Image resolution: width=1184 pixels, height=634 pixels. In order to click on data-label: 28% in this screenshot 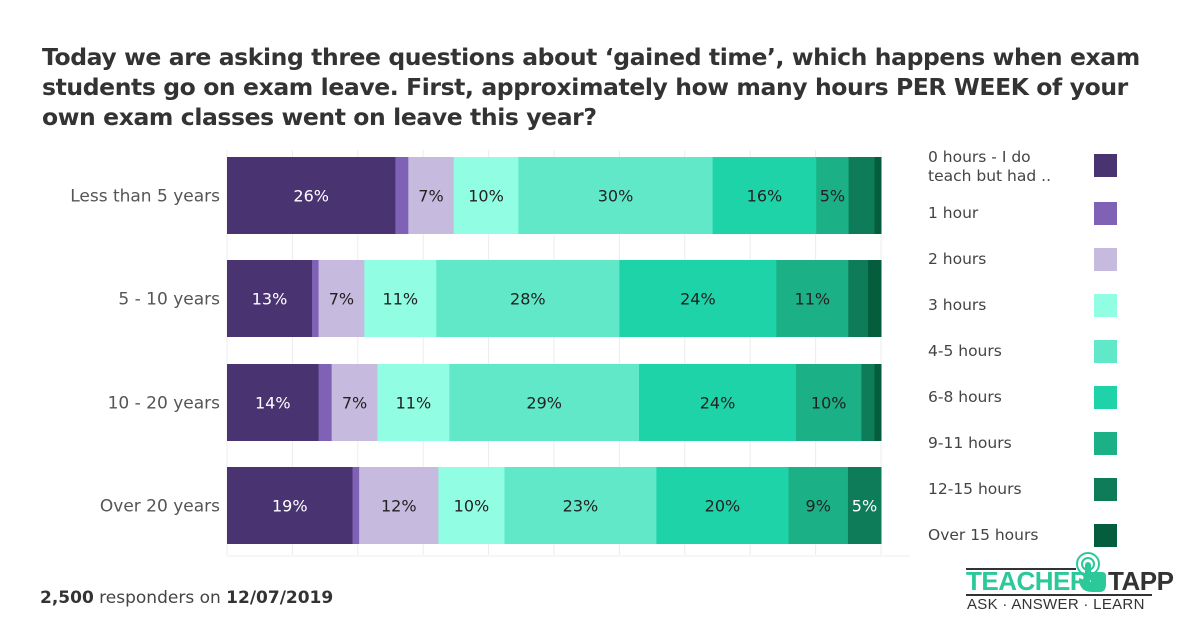, I will do `click(528, 299)`.